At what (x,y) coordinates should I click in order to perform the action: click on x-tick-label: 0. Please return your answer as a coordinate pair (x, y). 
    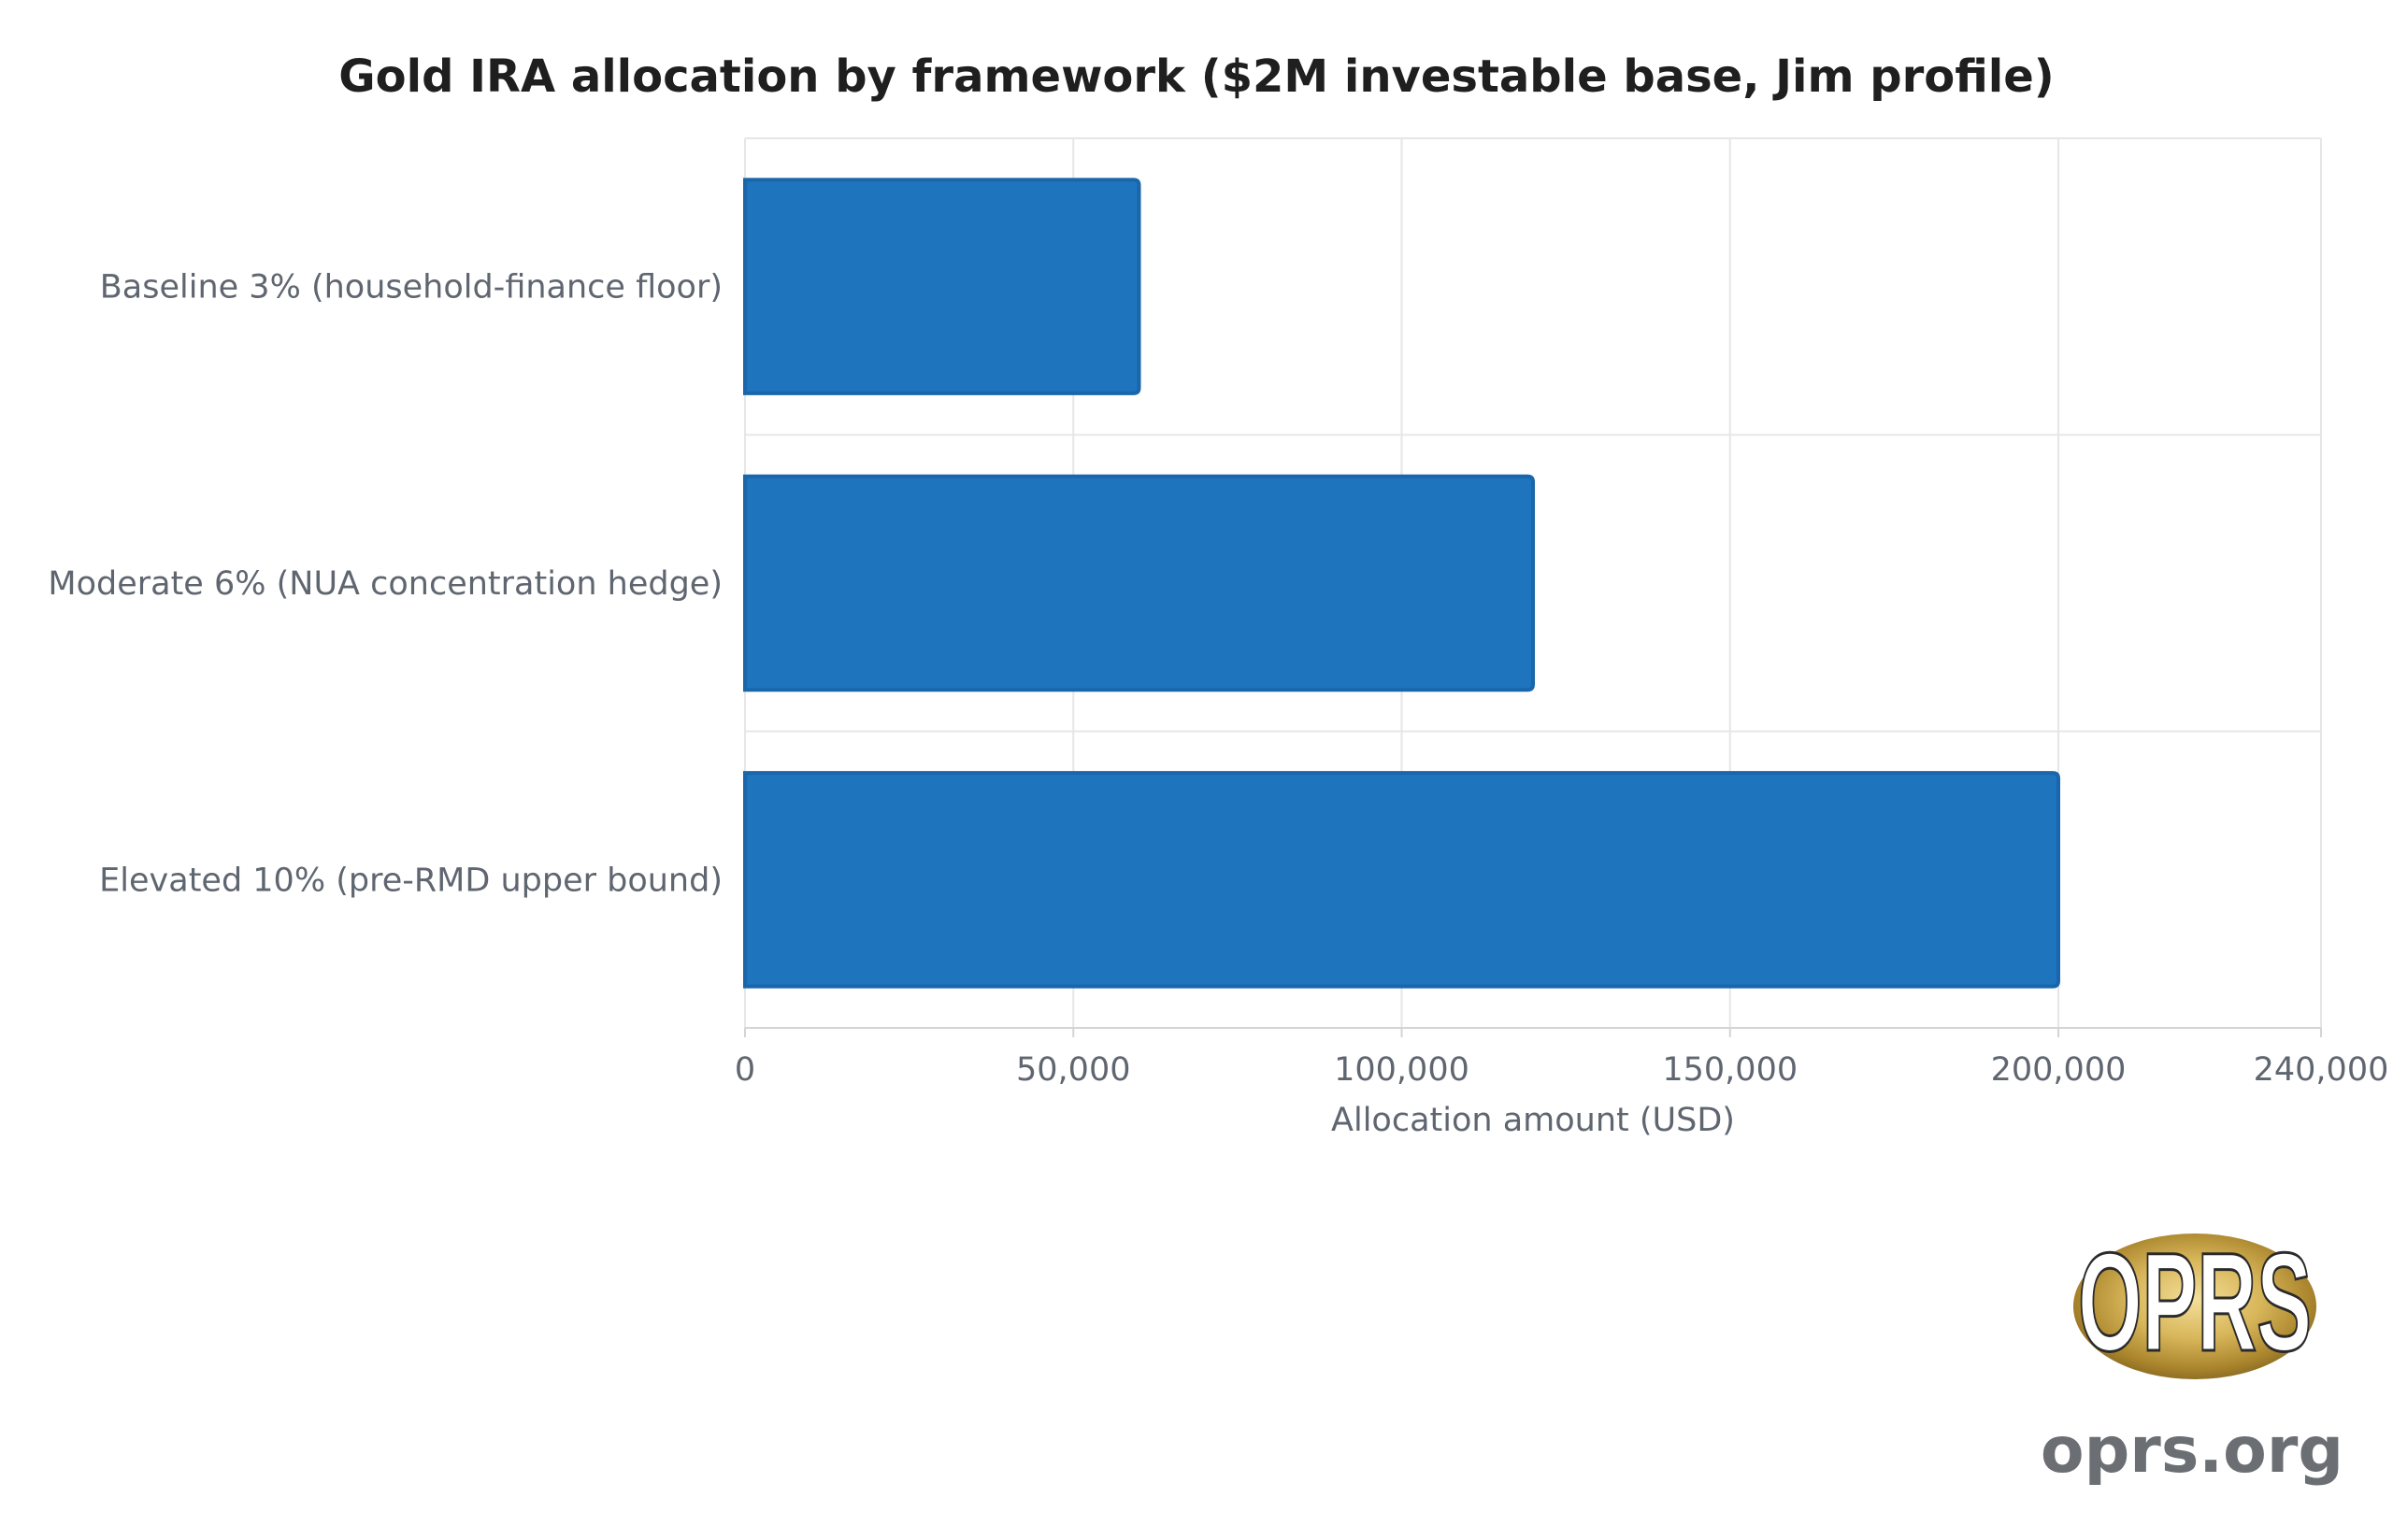
    Looking at the image, I should click on (745, 1070).